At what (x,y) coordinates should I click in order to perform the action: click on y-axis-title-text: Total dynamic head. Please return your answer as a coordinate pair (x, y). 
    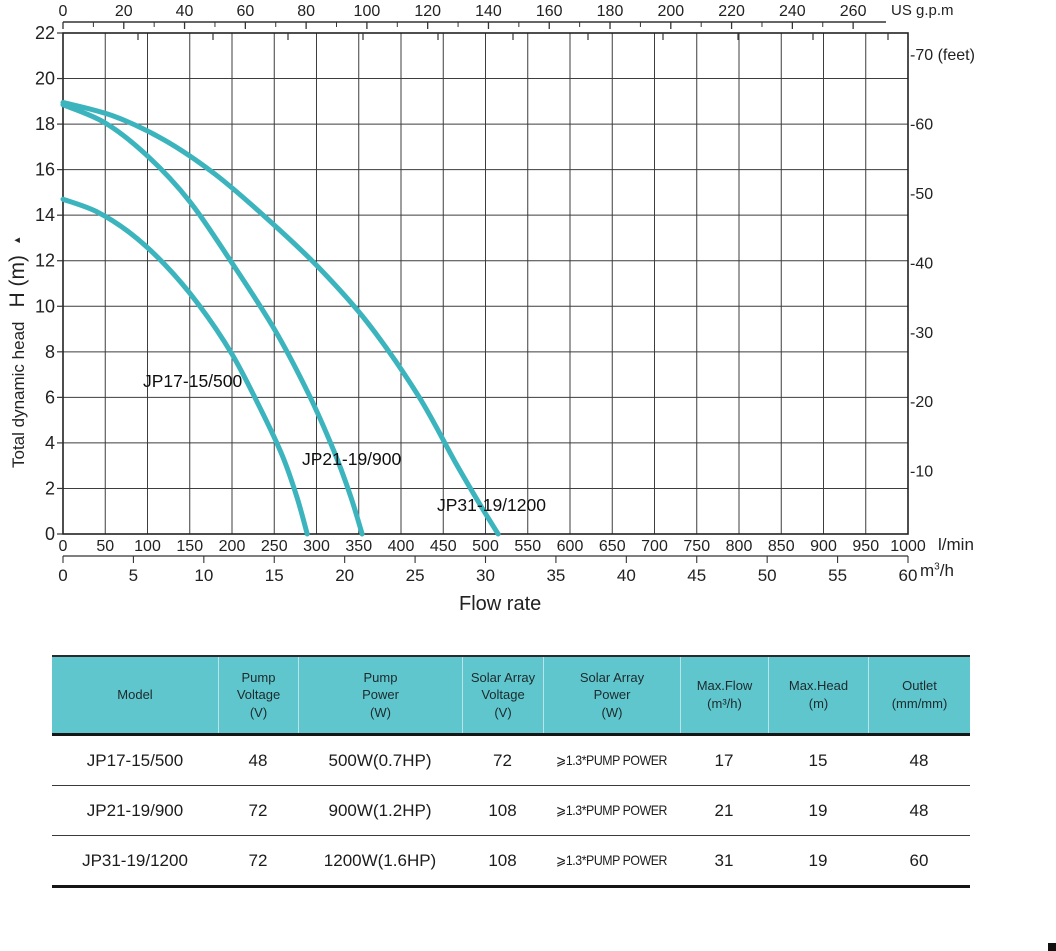
    Looking at the image, I should click on (18, 395).